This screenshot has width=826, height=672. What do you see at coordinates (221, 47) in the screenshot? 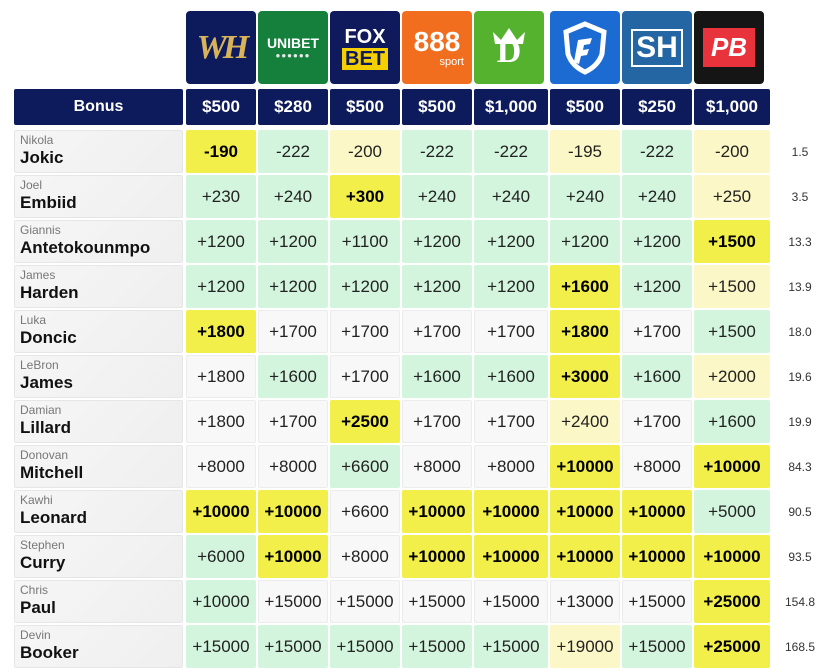
I see `william-hill-logo: WH` at bounding box center [221, 47].